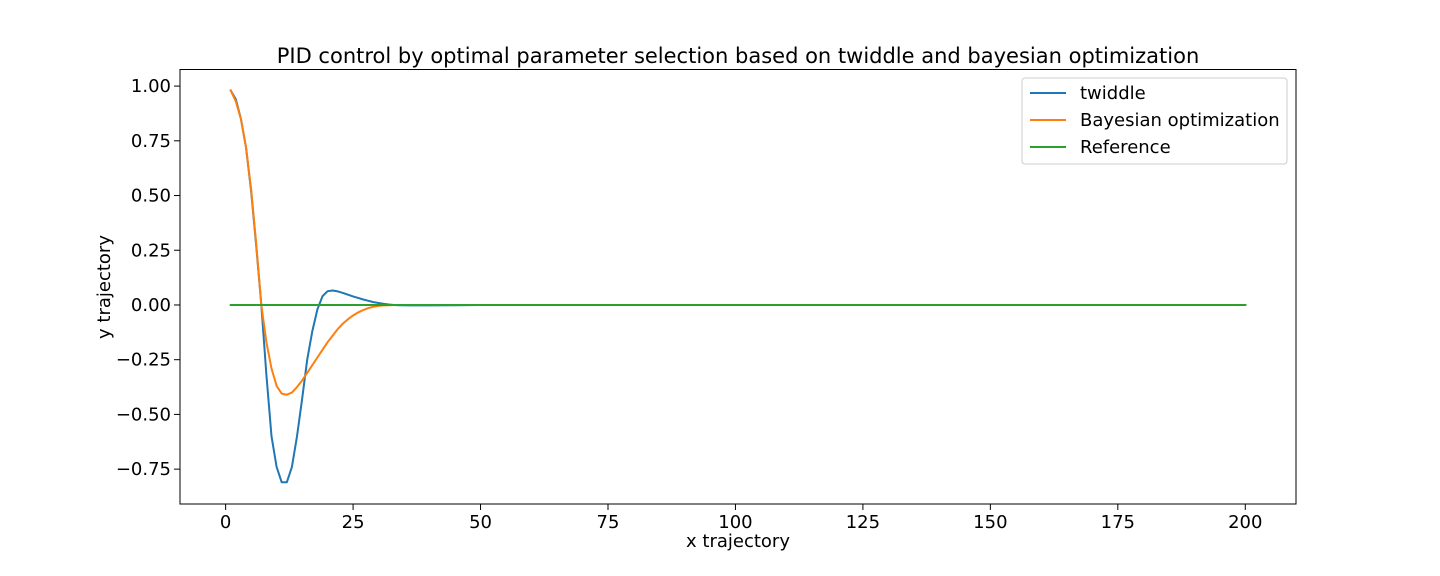  Describe the element at coordinates (1125, 147) in the screenshot. I see `legend-label-reference: Reference` at that location.